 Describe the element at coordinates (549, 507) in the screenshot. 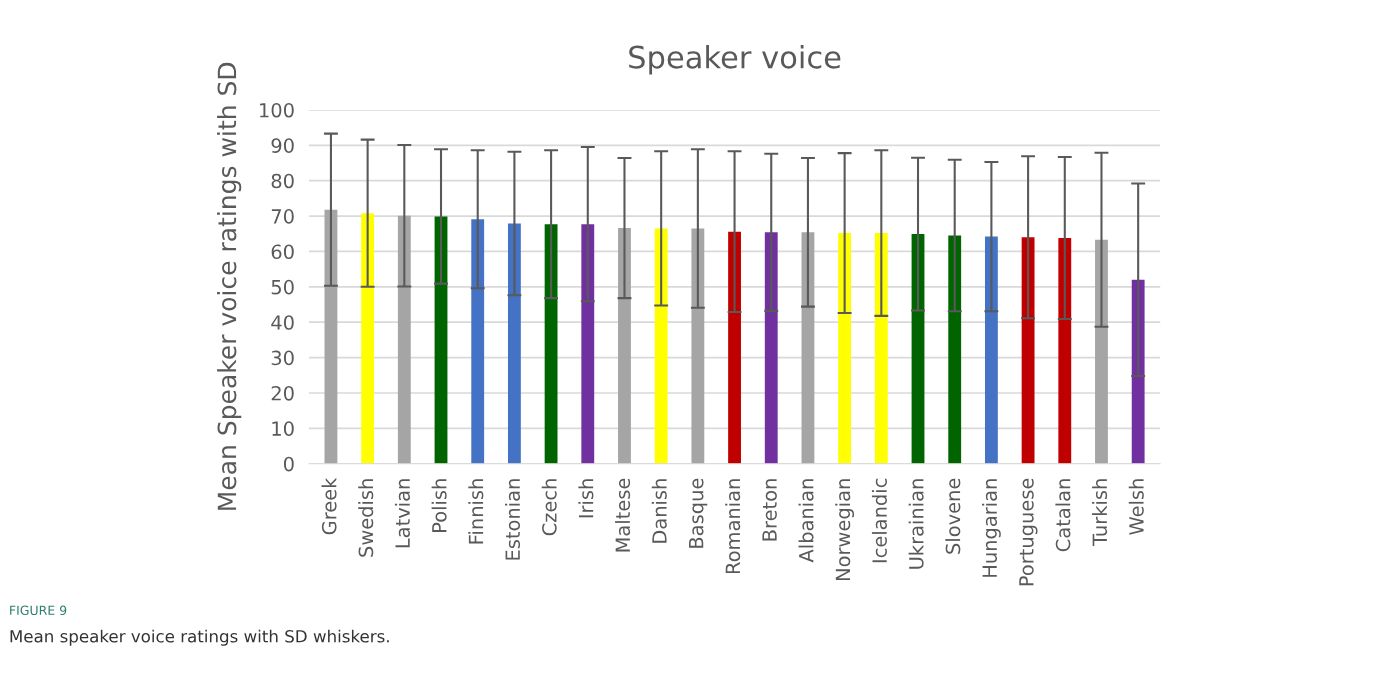

I see `x-tick-label: Czech` at that location.